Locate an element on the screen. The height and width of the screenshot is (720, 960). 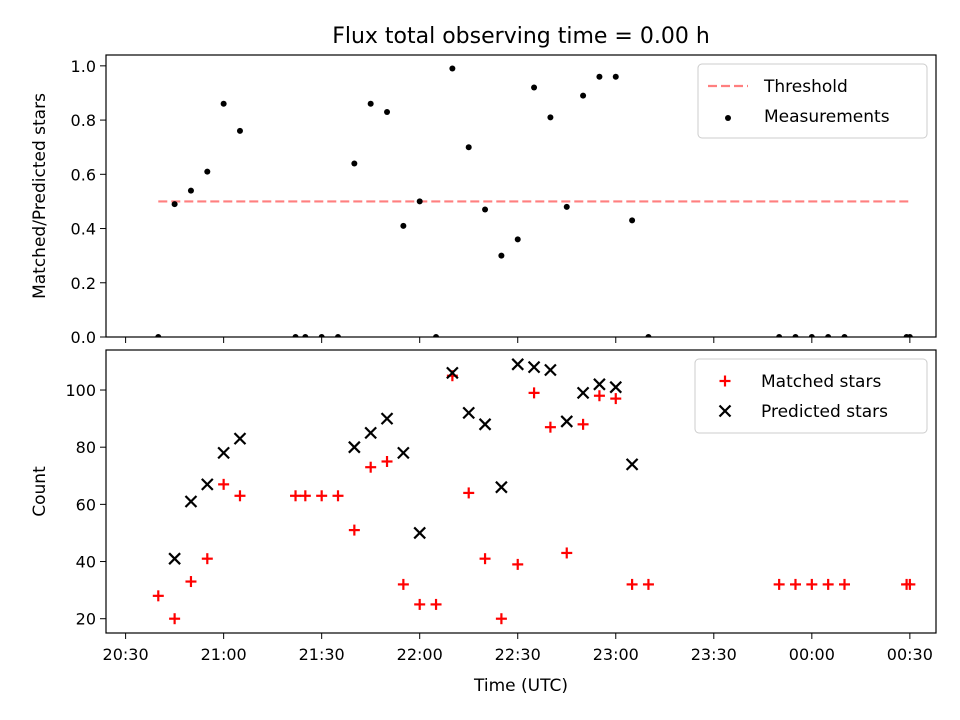
legend-matched-swatch is located at coordinates (725, 381).